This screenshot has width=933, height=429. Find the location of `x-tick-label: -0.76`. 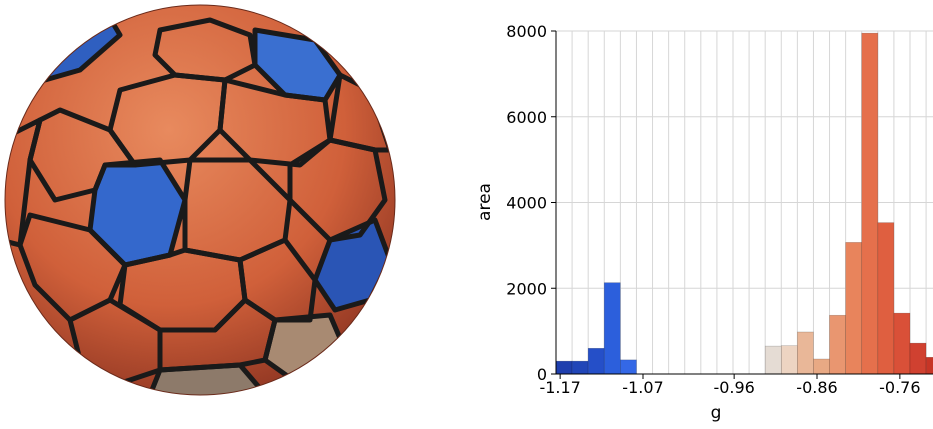

x-tick-label: -0.76 is located at coordinates (899, 387).